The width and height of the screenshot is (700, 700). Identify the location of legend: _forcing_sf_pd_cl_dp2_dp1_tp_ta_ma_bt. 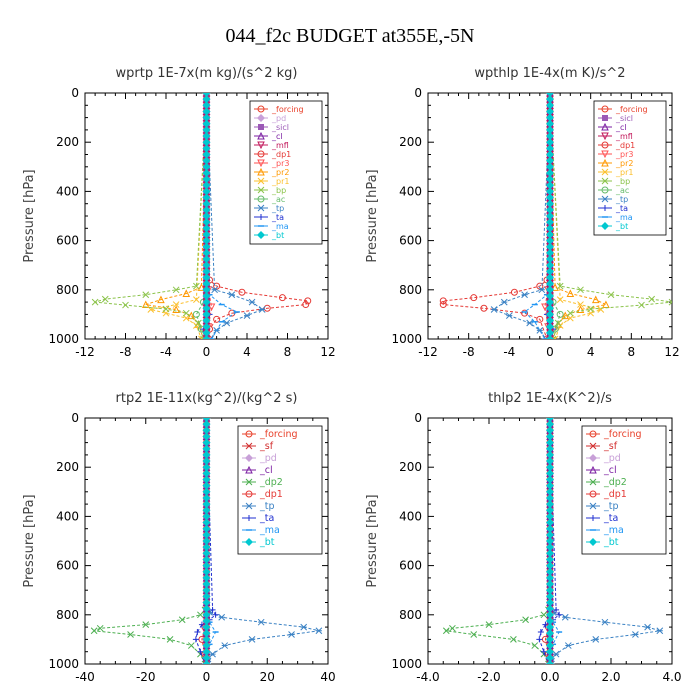
(624, 490).